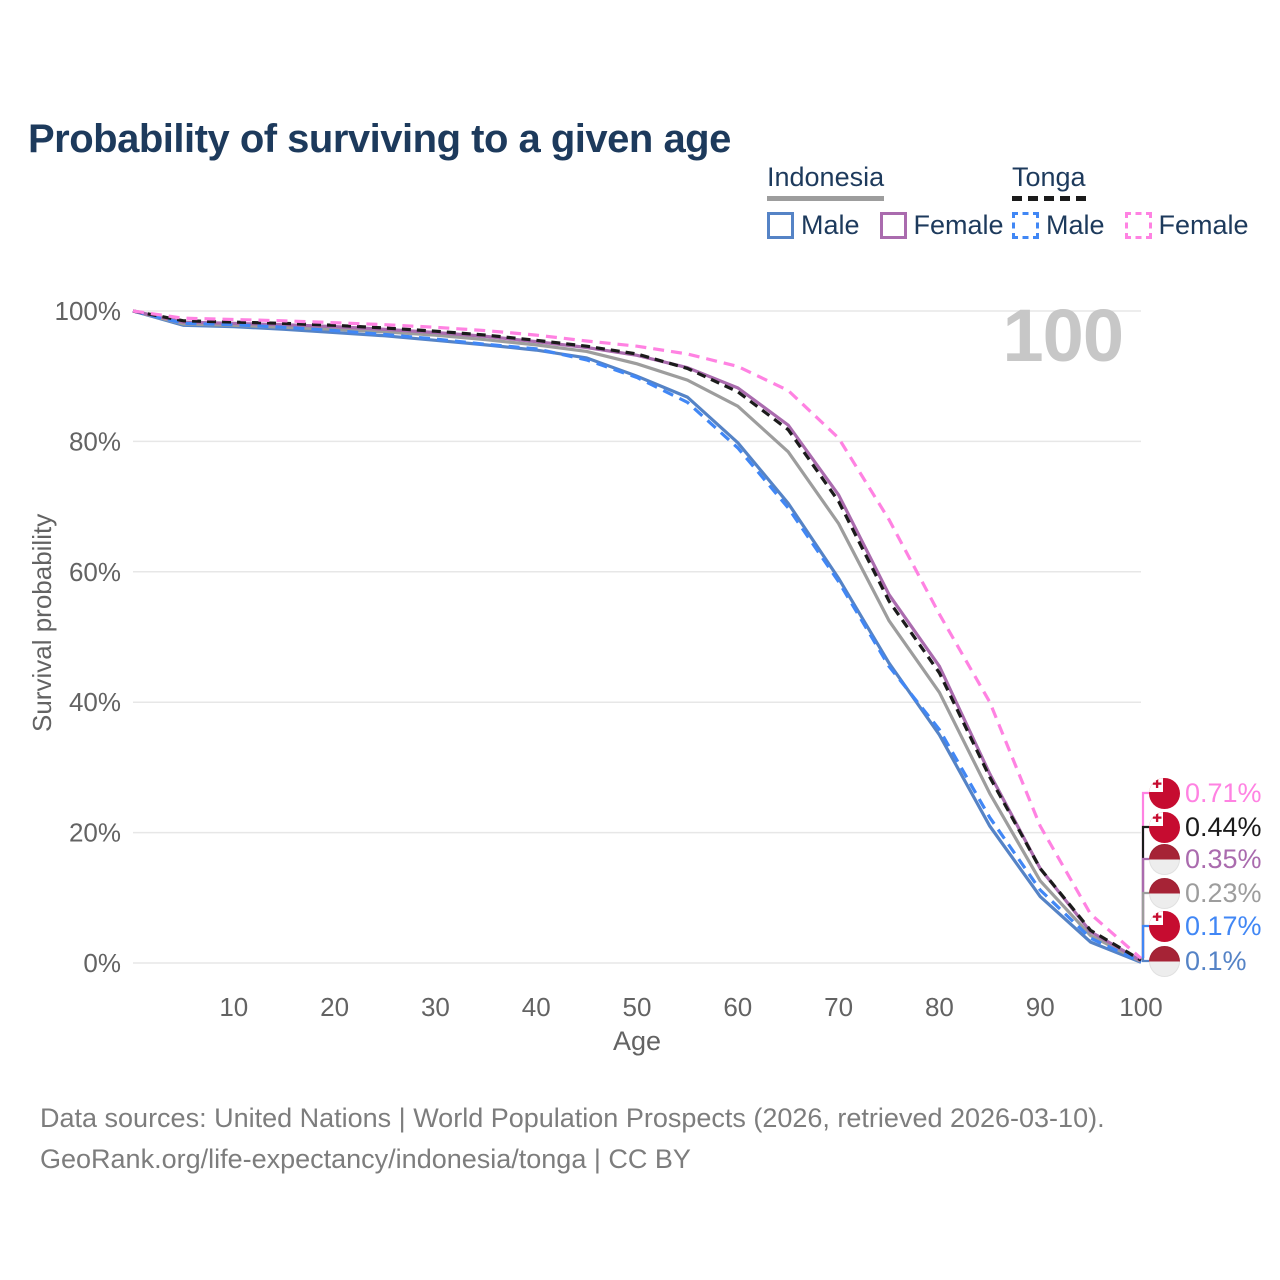 Image resolution: width=1280 pixels, height=1280 pixels. I want to click on x-tick-label: 20, so click(334, 1007).